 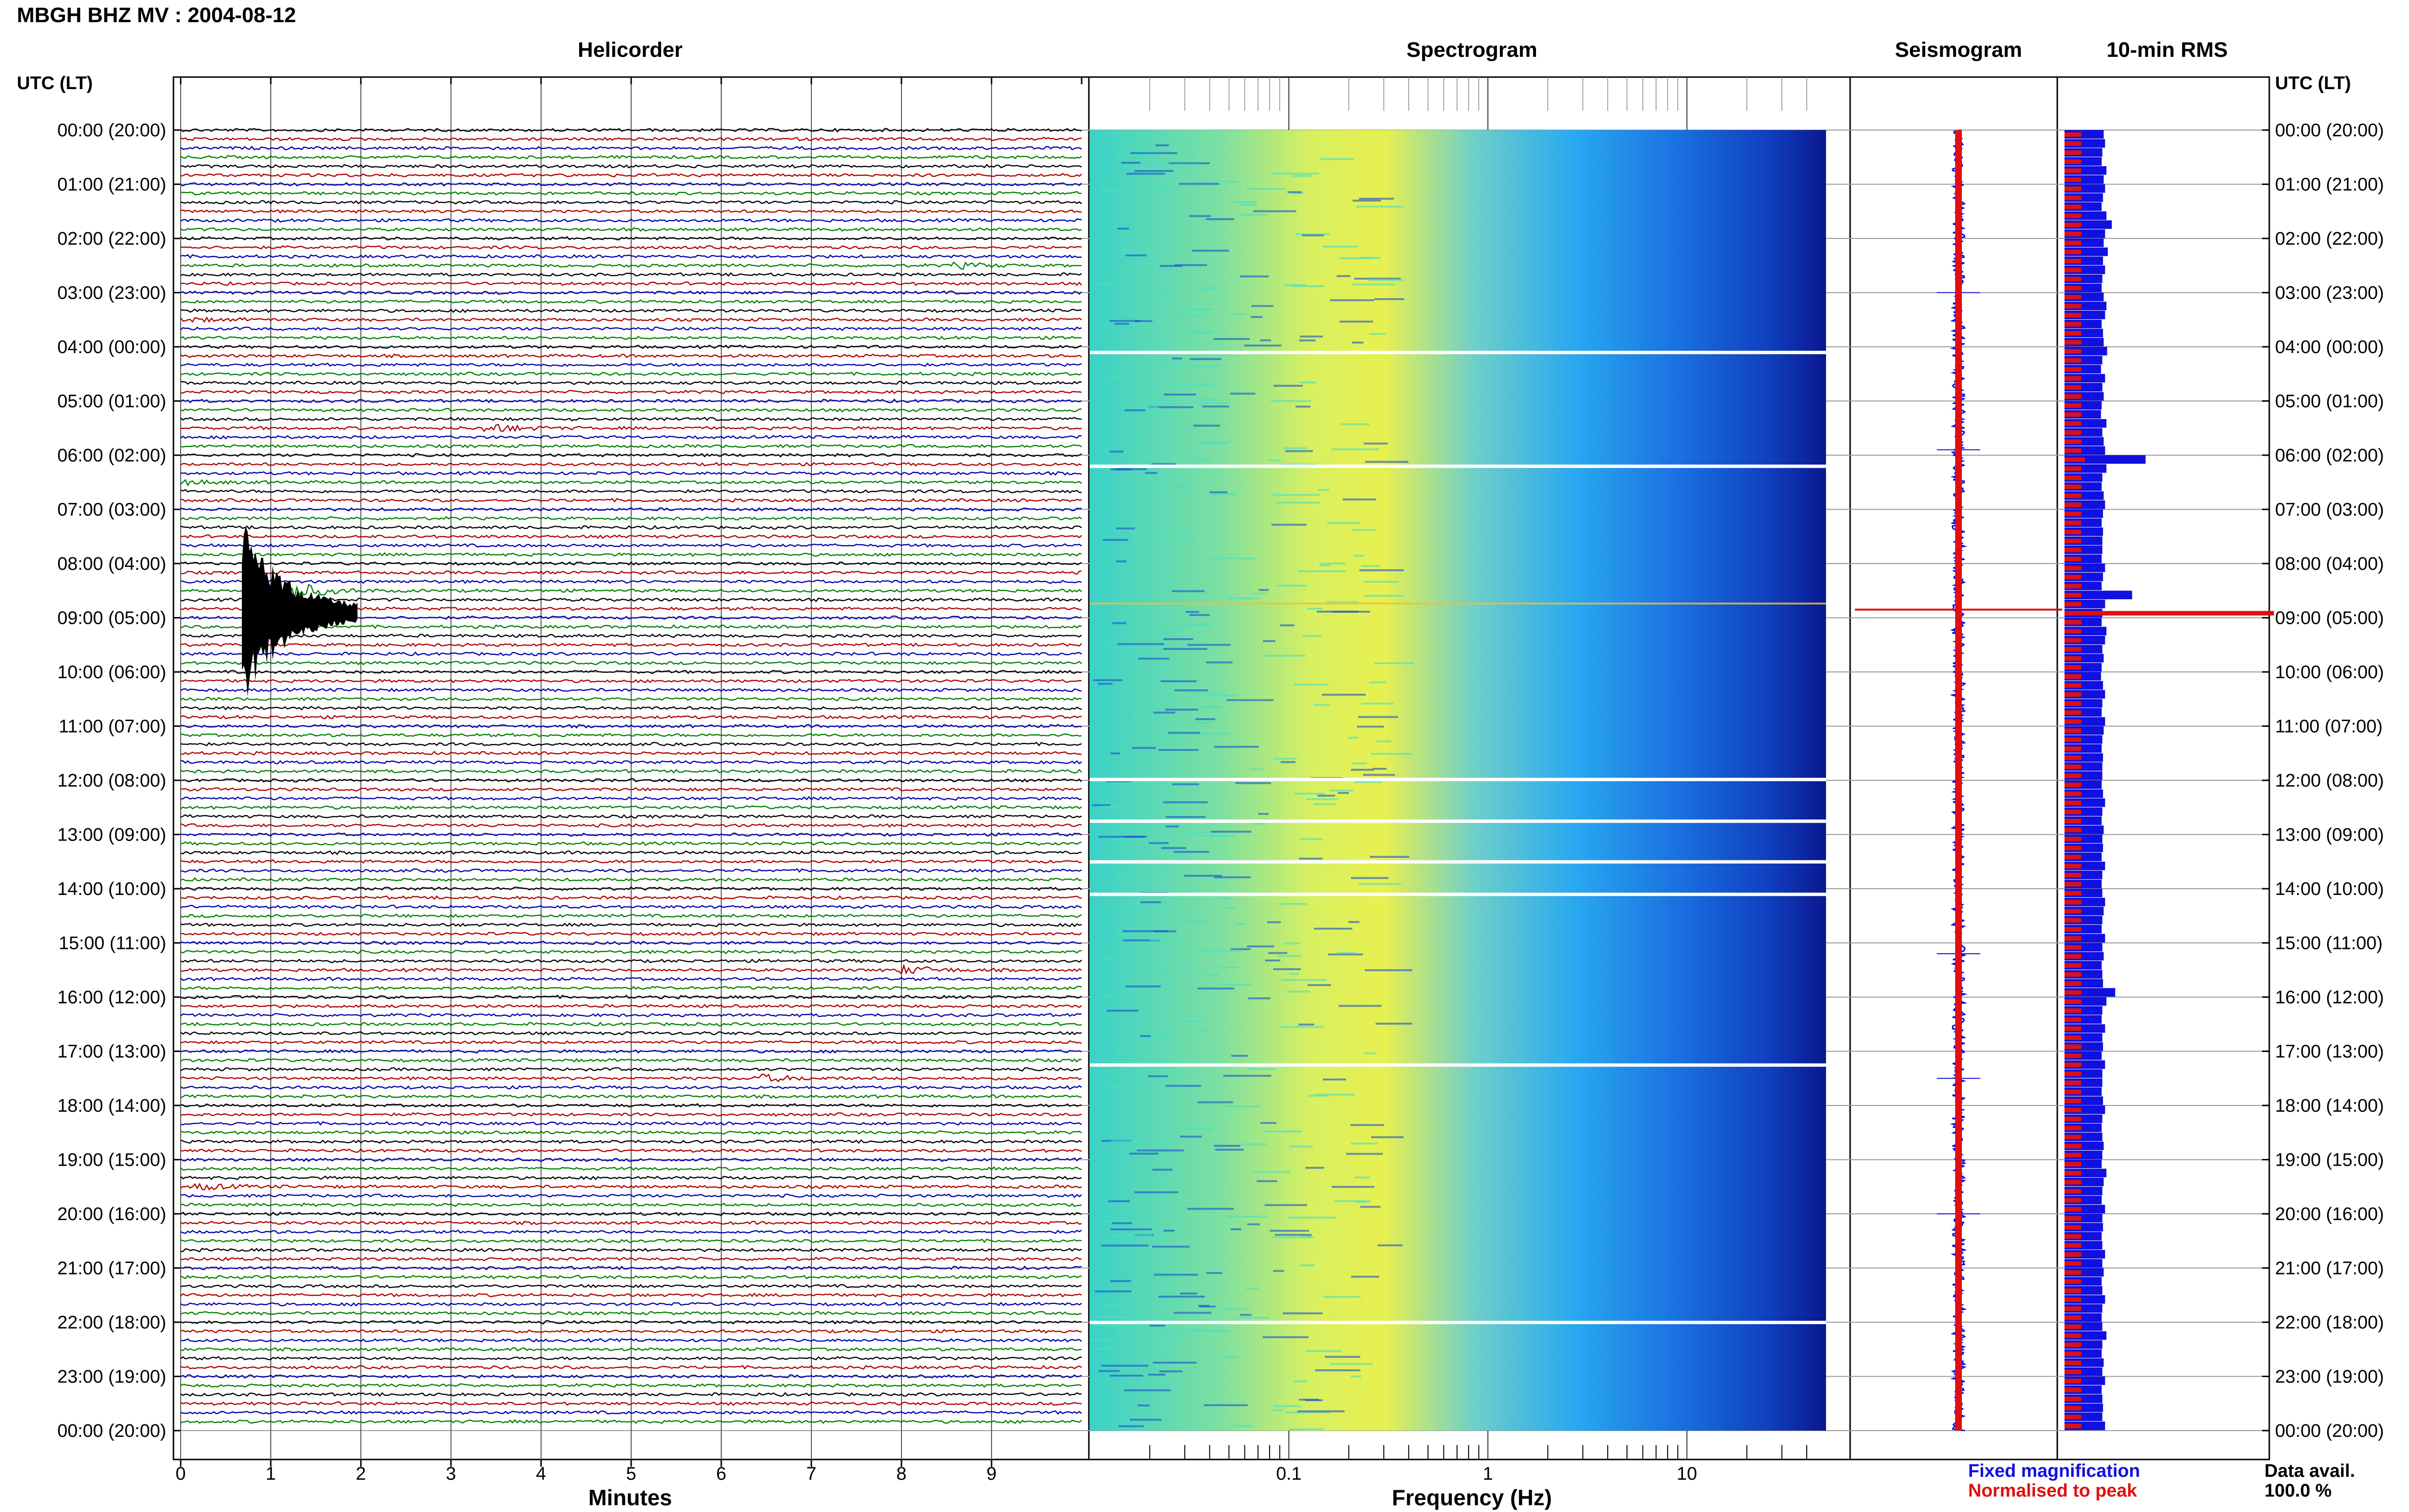 I want to click on spectrogram-gap, so click(x=1458, y=862).